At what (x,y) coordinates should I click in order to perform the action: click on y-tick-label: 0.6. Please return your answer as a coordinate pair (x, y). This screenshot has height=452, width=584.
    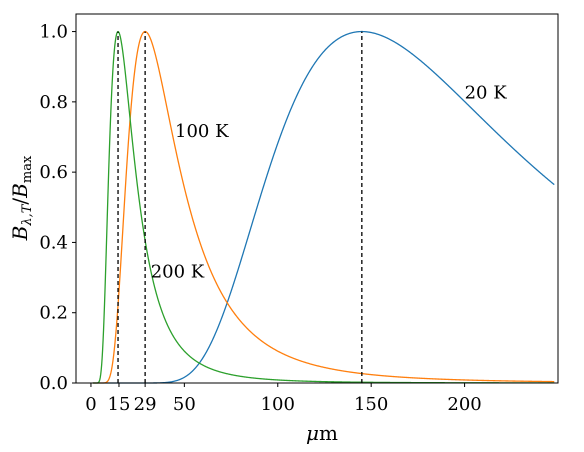
    Looking at the image, I should click on (53, 172).